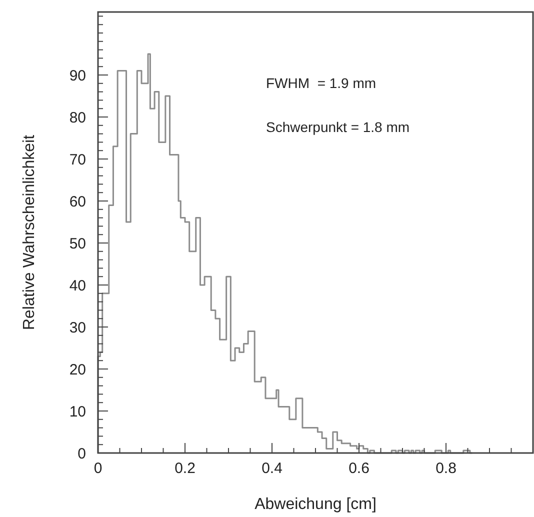  I want to click on annotation: FWHM = 1.9 mm, so click(321, 83).